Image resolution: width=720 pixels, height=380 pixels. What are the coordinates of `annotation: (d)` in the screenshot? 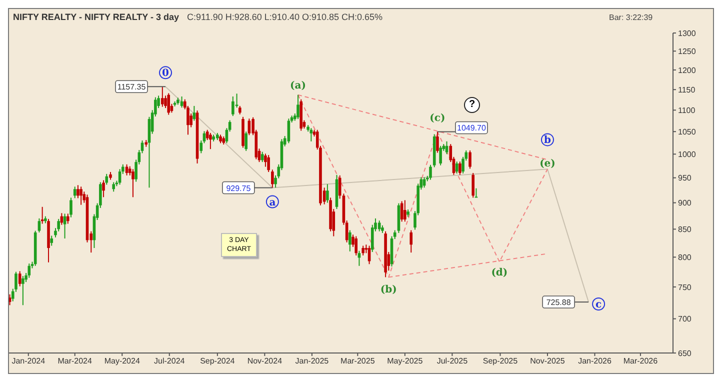 It's located at (499, 272).